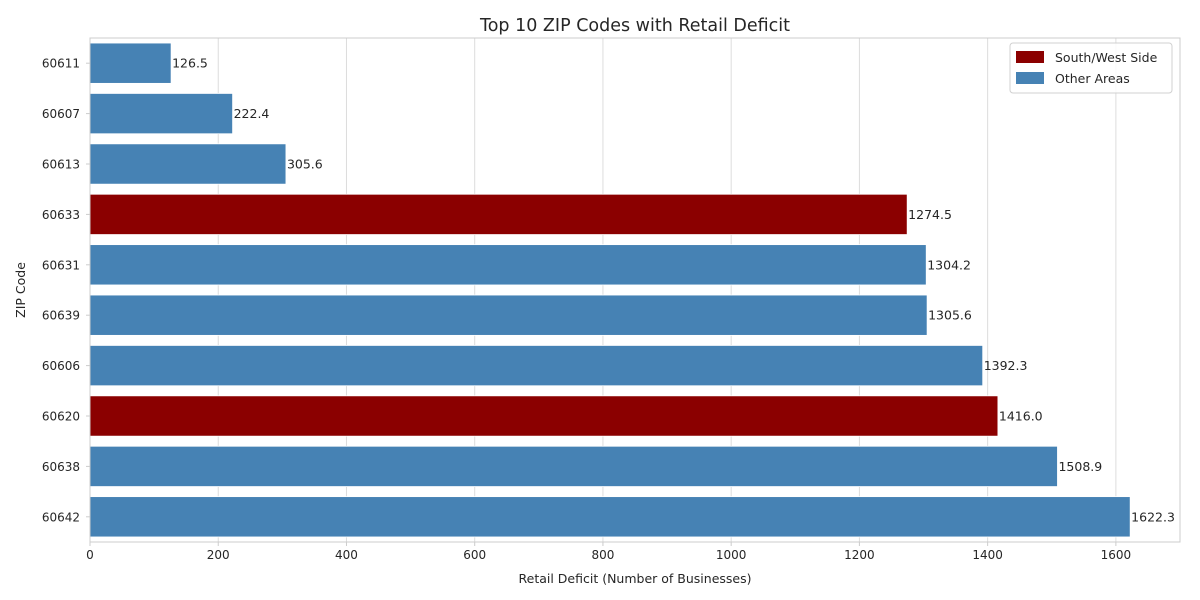  I want to click on y-tick-label: 60613, so click(61, 165).